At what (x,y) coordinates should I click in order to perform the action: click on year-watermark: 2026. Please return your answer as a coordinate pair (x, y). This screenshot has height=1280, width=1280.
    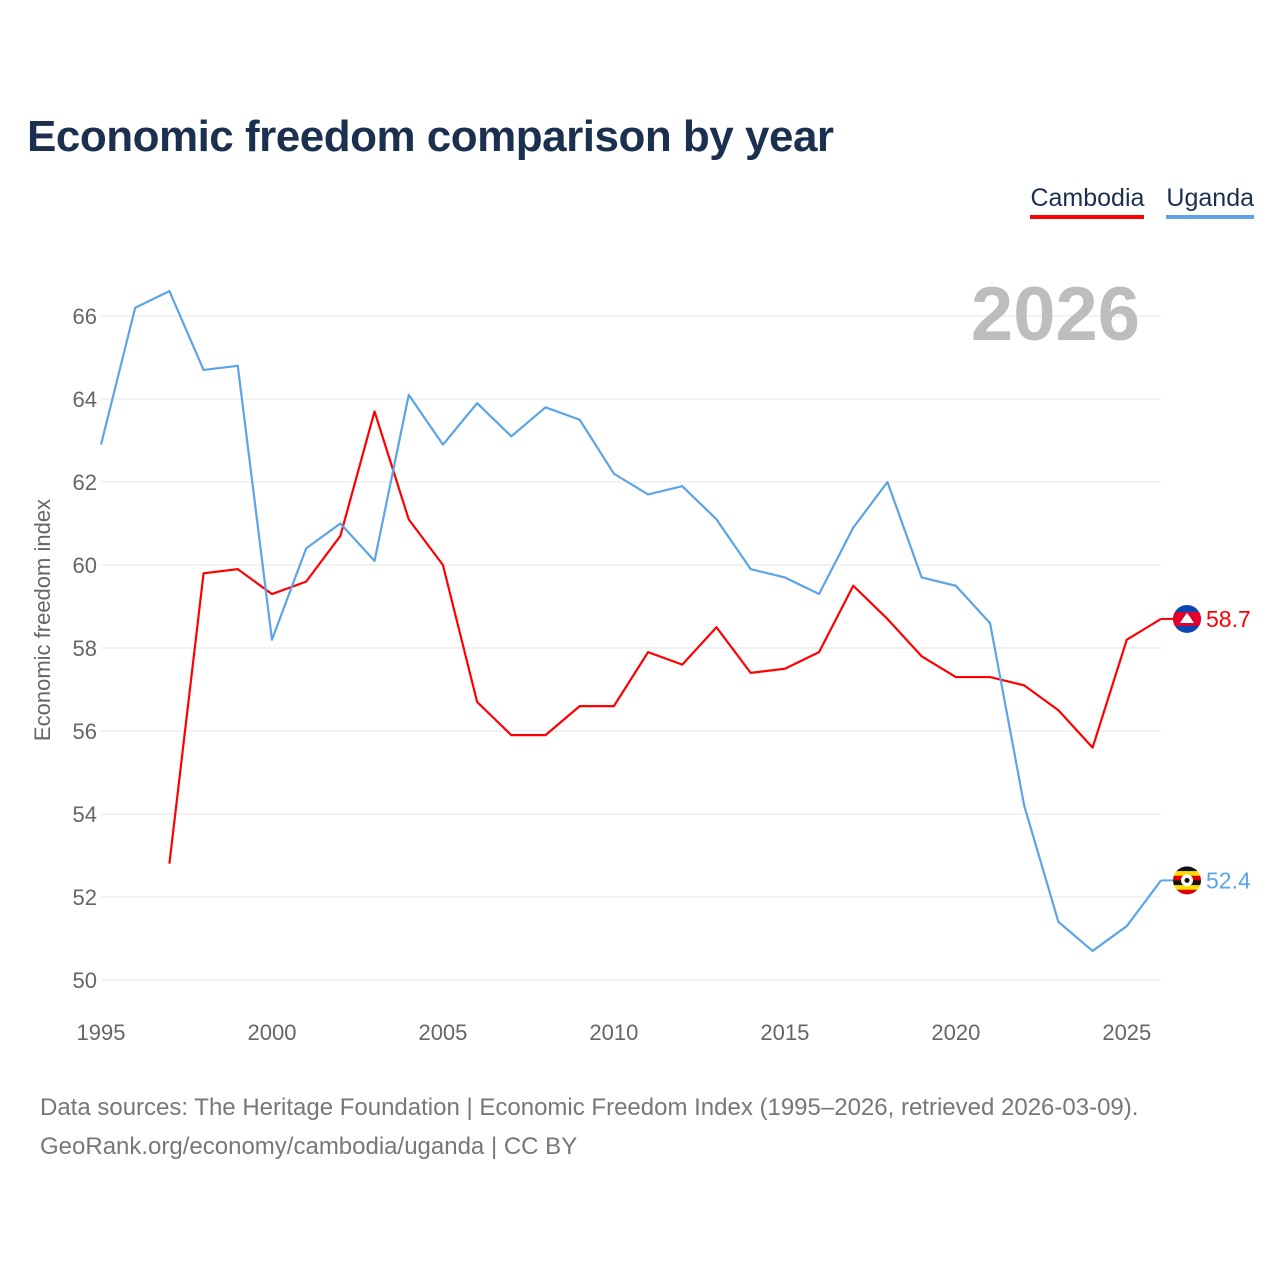
    Looking at the image, I should click on (1055, 314).